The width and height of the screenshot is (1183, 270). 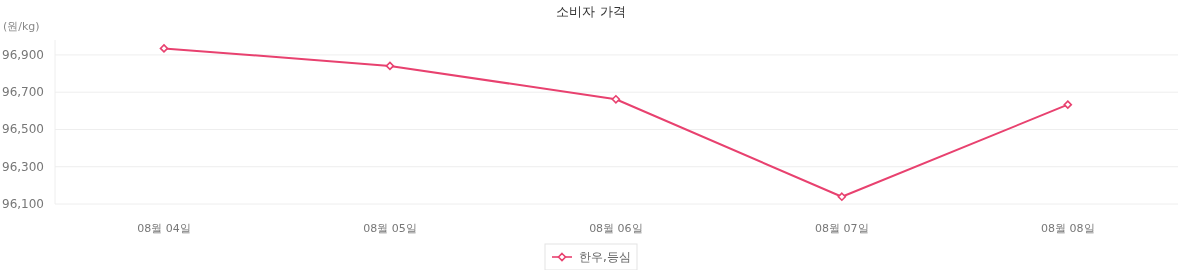 I want to click on chart-title: 소비자 가격, so click(x=591, y=11).